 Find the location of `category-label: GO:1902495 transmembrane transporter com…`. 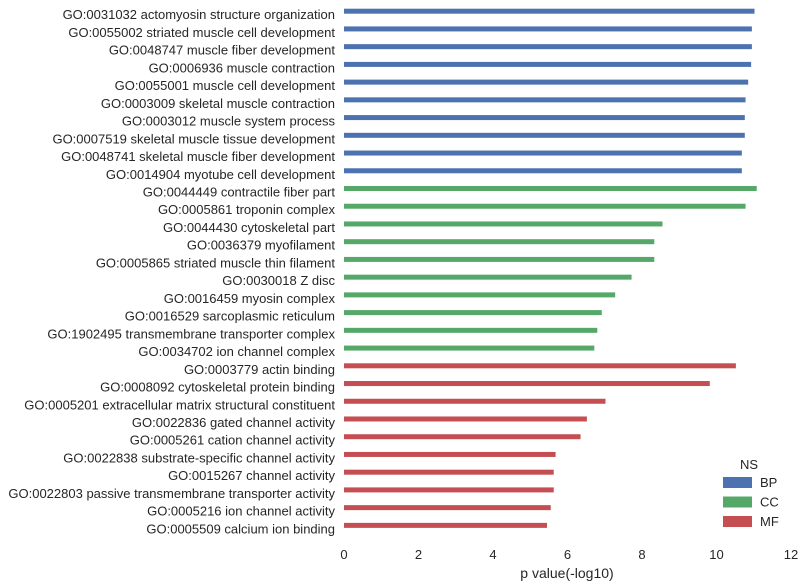

category-label: GO:1902495 transmembrane transporter com… is located at coordinates (191, 333).